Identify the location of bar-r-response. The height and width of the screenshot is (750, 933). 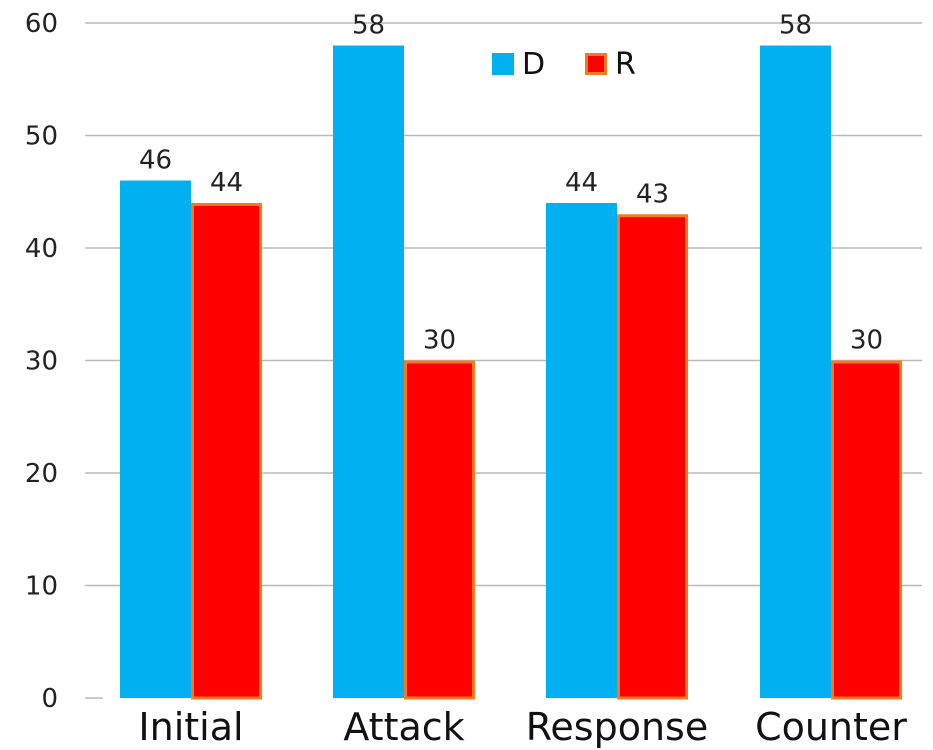
(652, 457).